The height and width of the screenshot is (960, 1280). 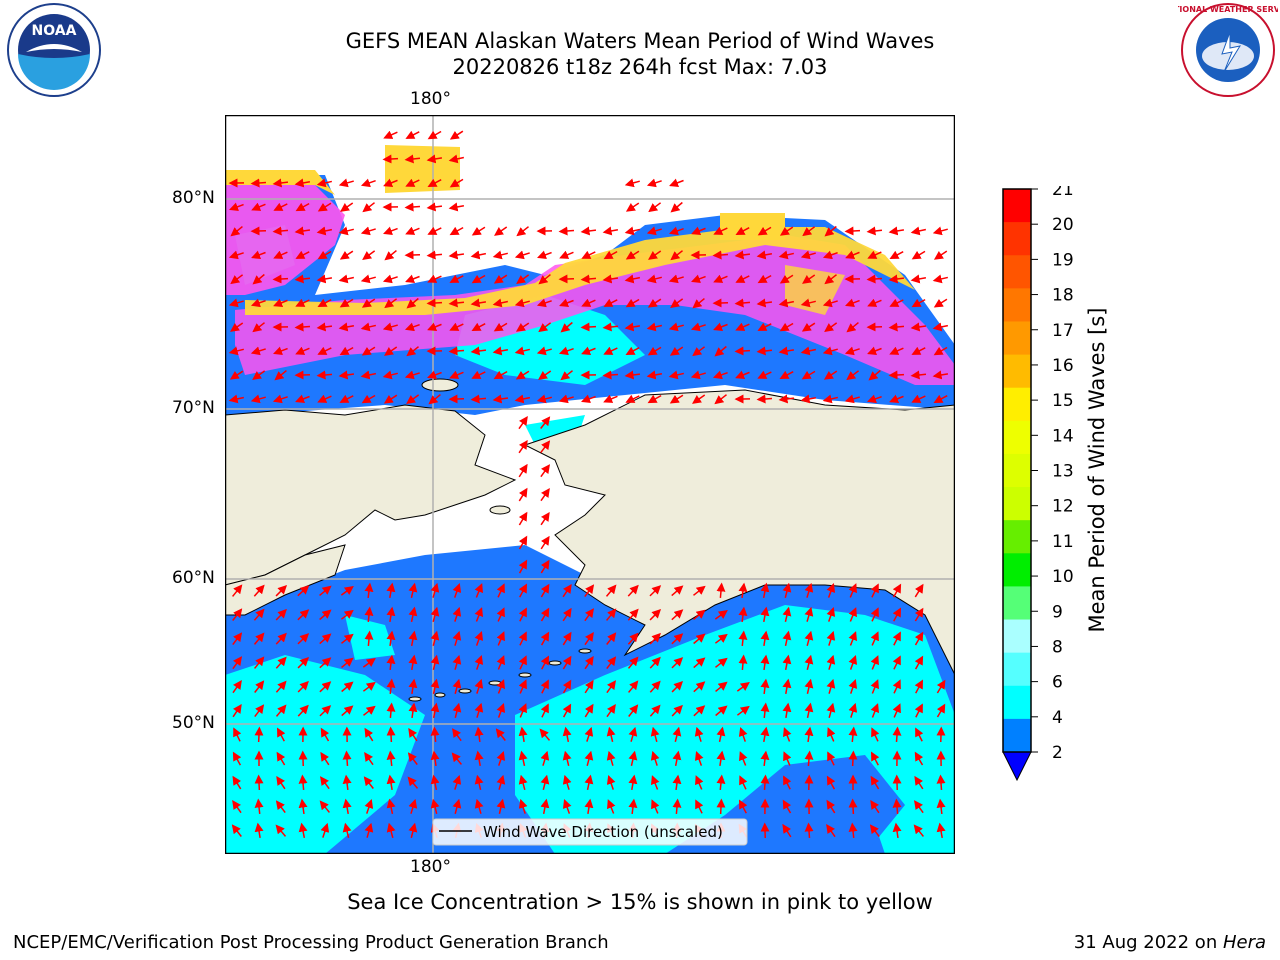 What do you see at coordinates (1057, 683) in the screenshot?
I see `colorbar-tick-label: 6` at bounding box center [1057, 683].